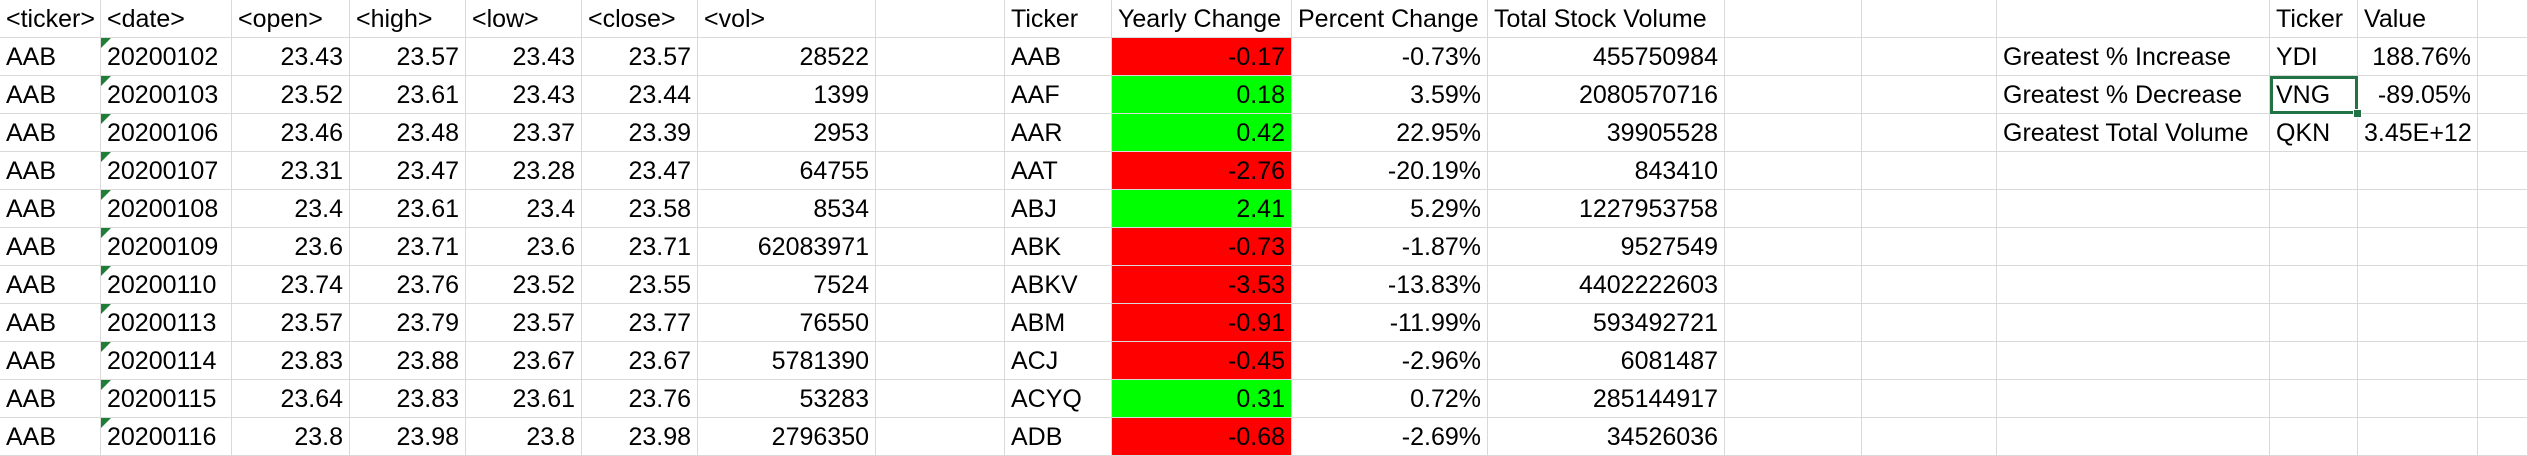  I want to click on greatest-label: Greatest Total Volume, so click(2133, 133).